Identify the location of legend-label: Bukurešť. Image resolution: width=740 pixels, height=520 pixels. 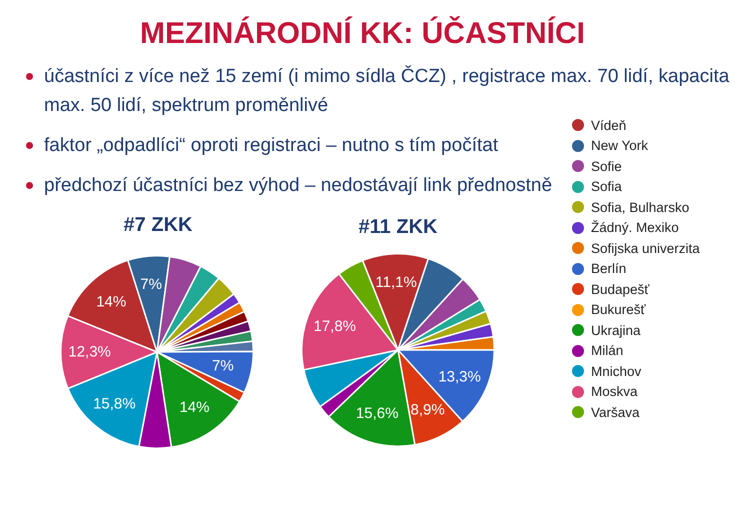
(618, 310).